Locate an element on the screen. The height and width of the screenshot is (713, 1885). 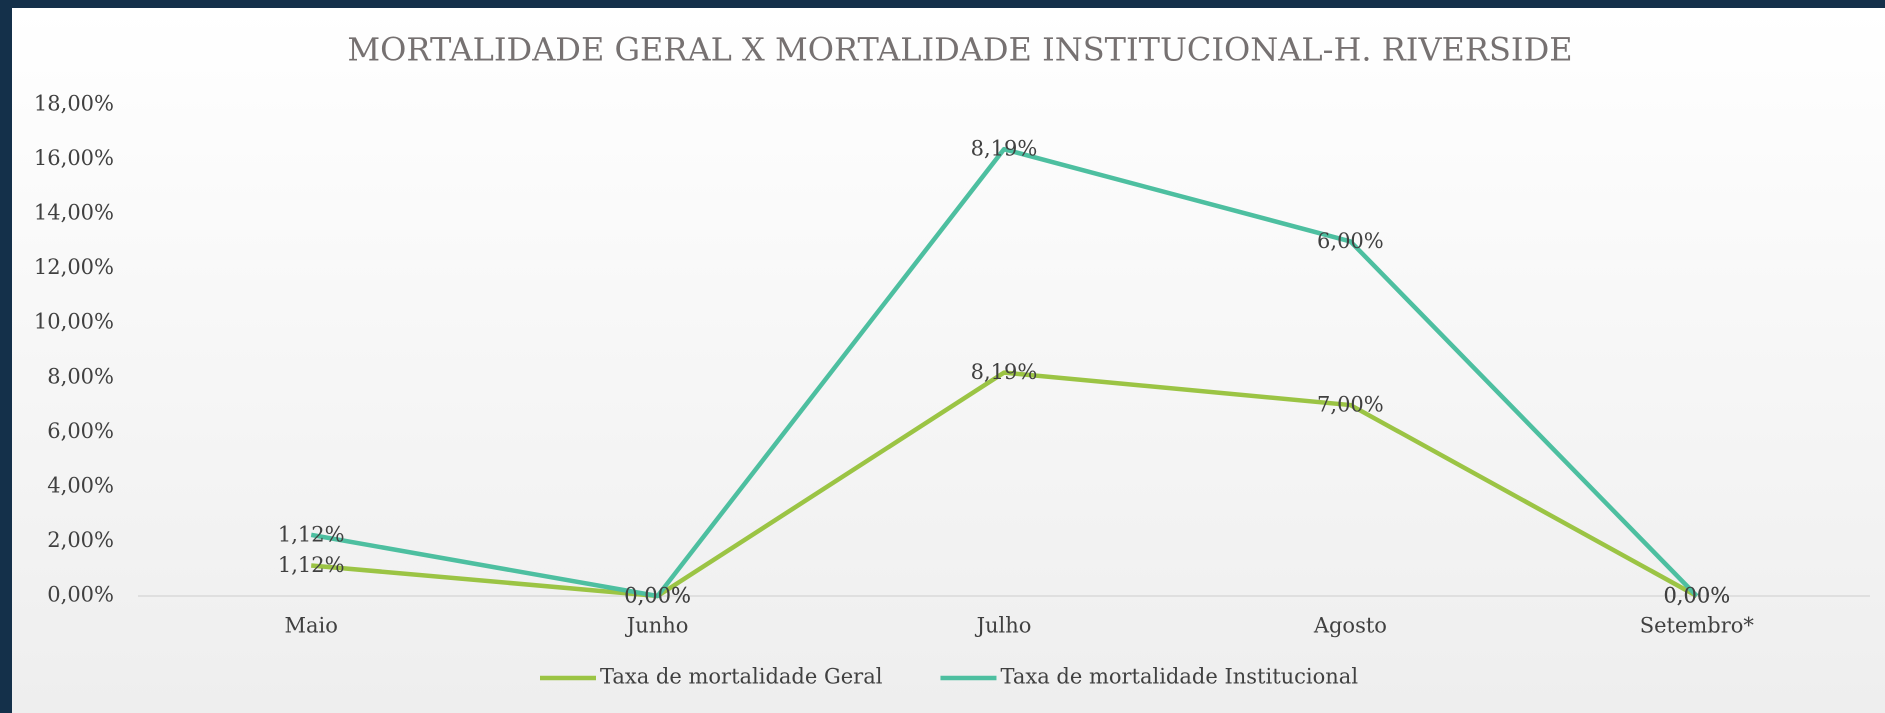
legend-label: Taxa de mortalidade Institucional is located at coordinates (1179, 677).